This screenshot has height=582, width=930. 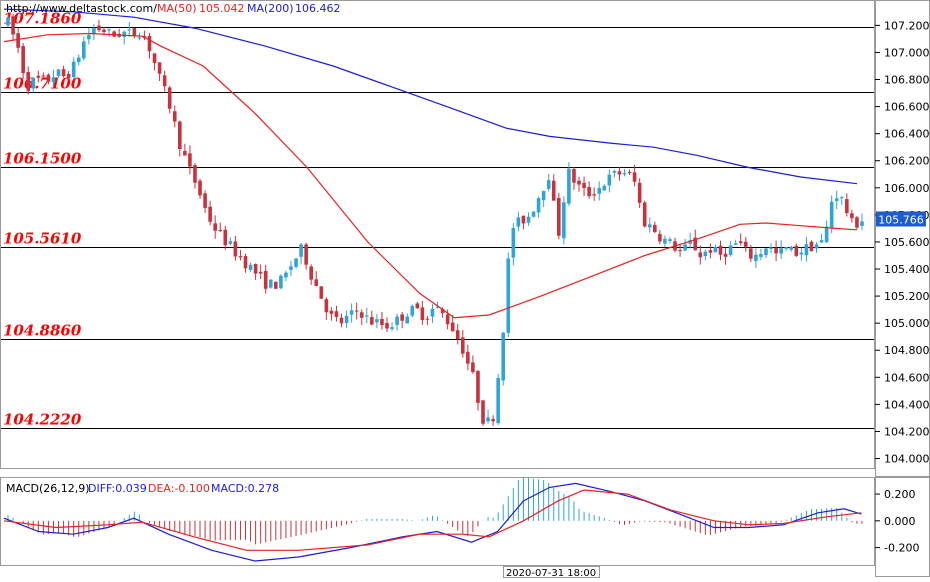 I want to click on level-label: 106.7100, so click(x=42, y=84).